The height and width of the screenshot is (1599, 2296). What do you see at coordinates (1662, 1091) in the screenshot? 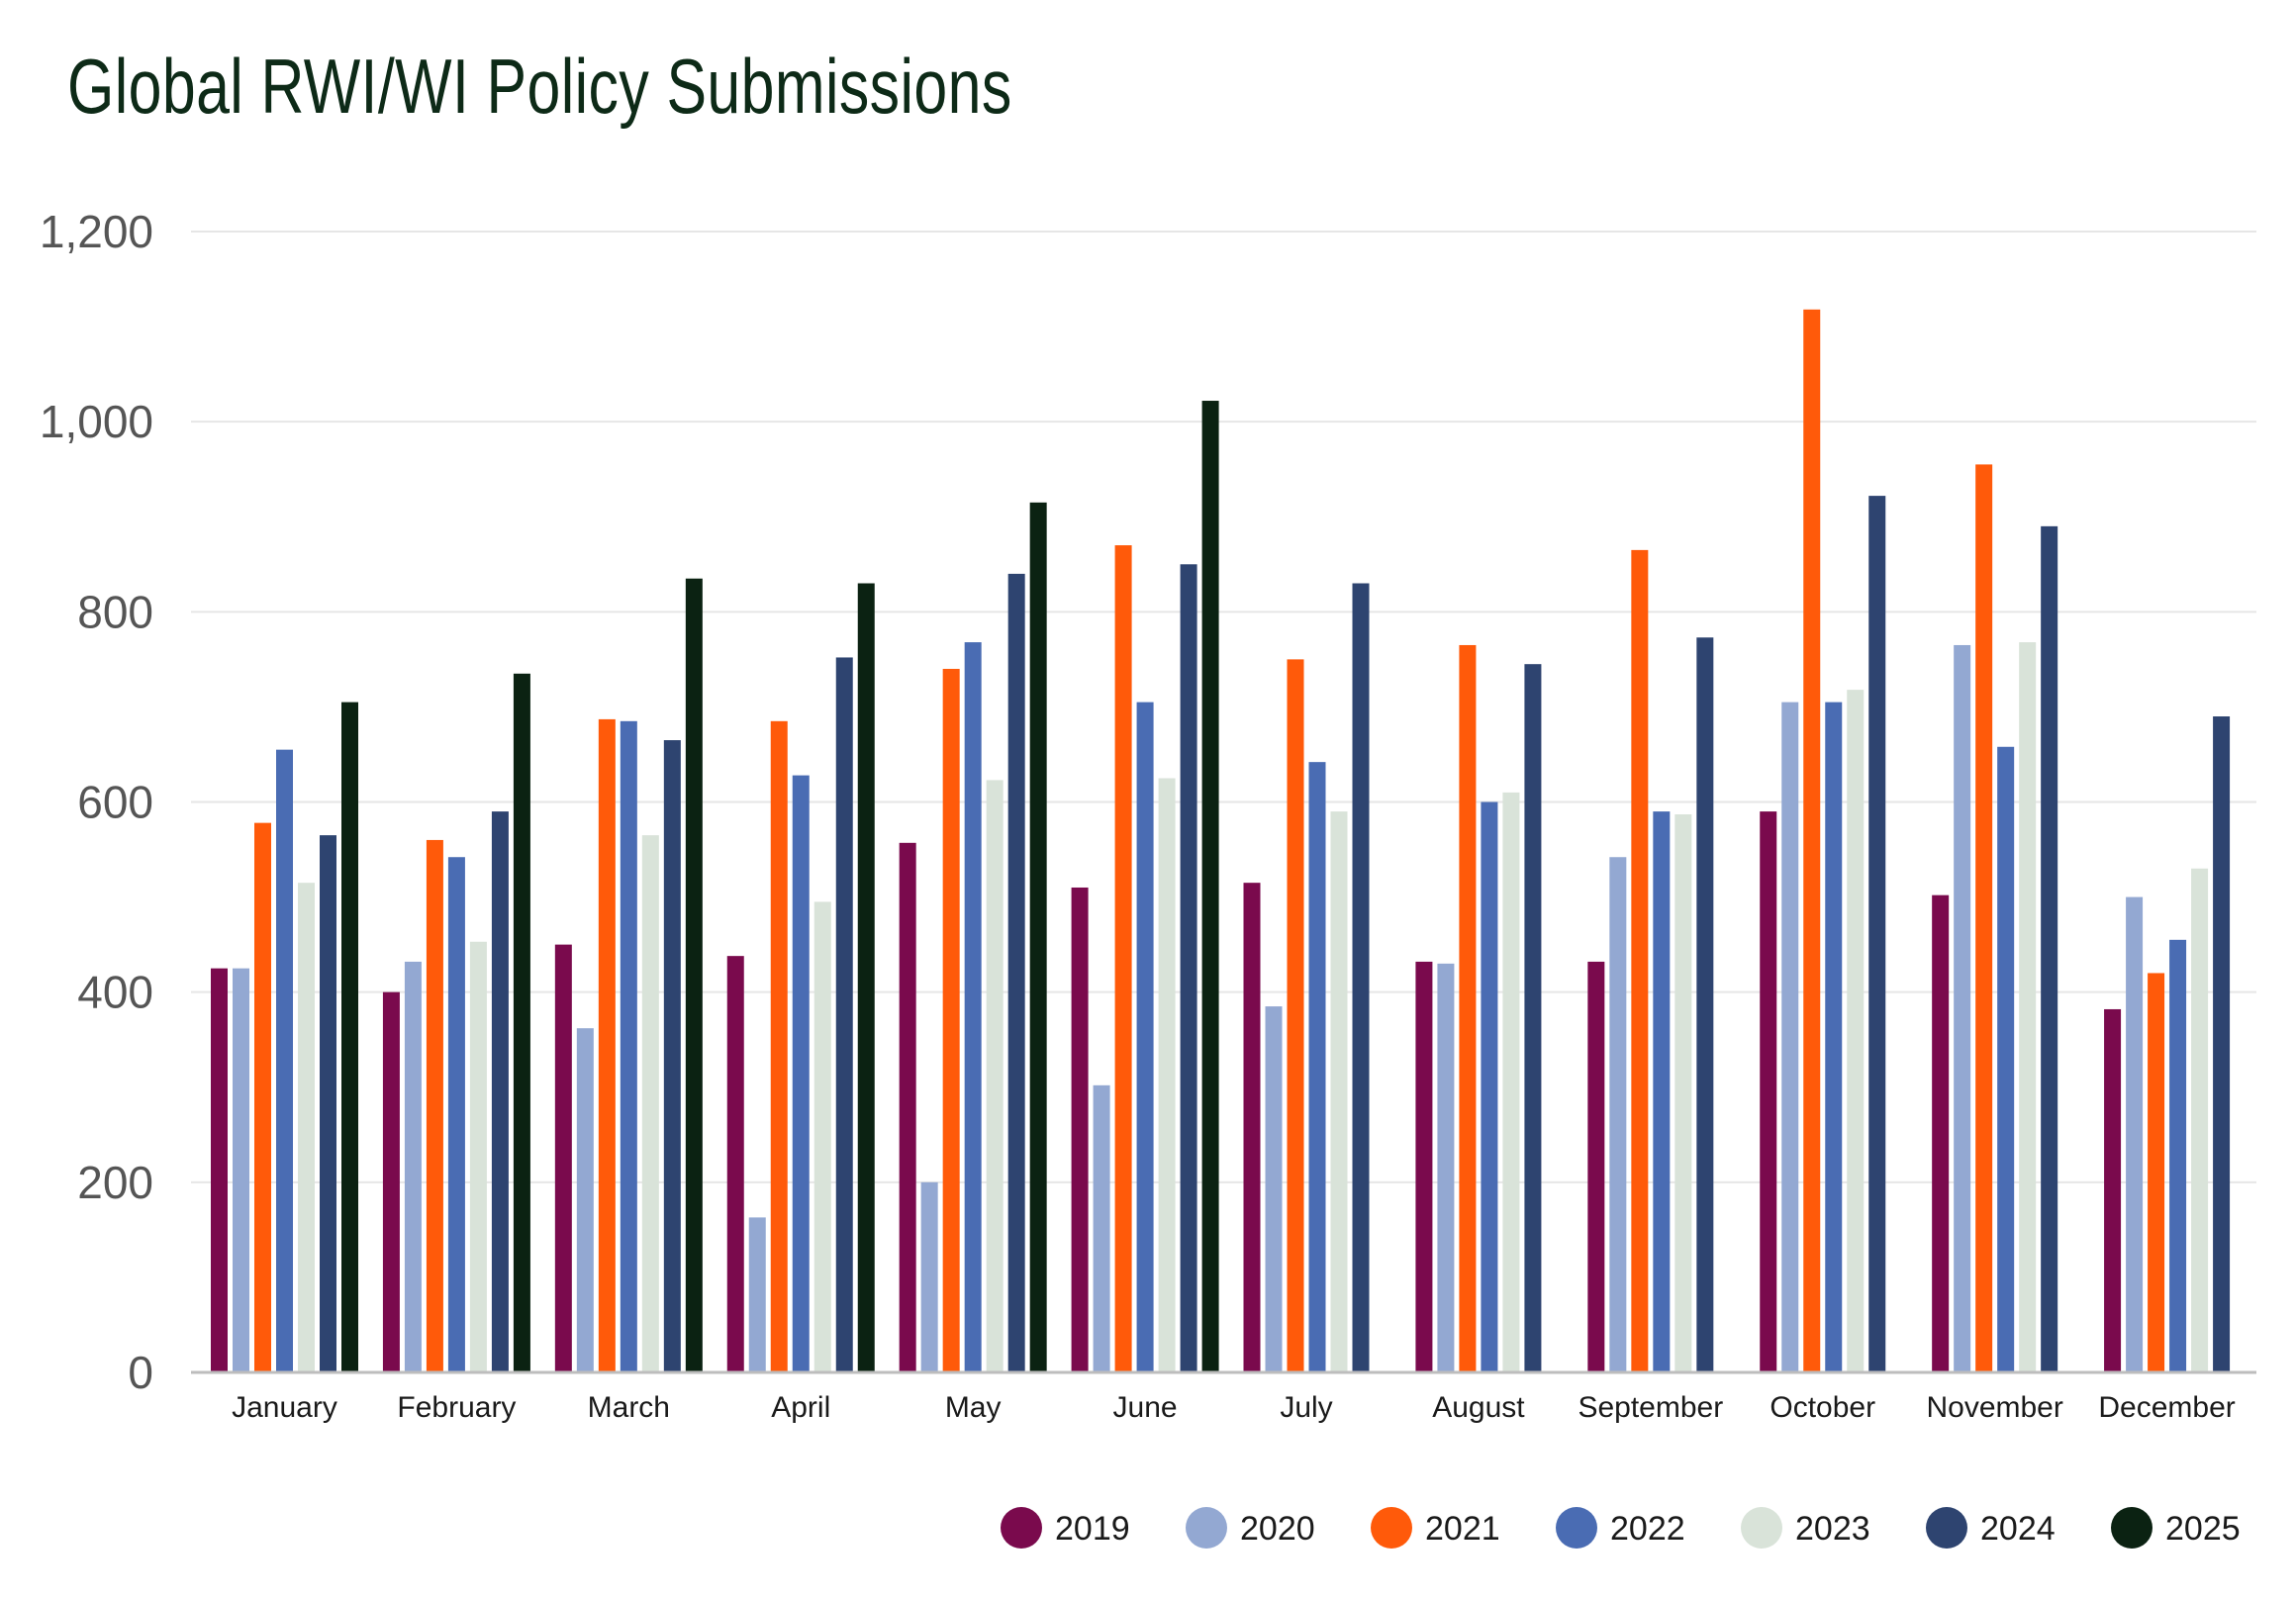
I see `bar-2022-september` at bounding box center [1662, 1091].